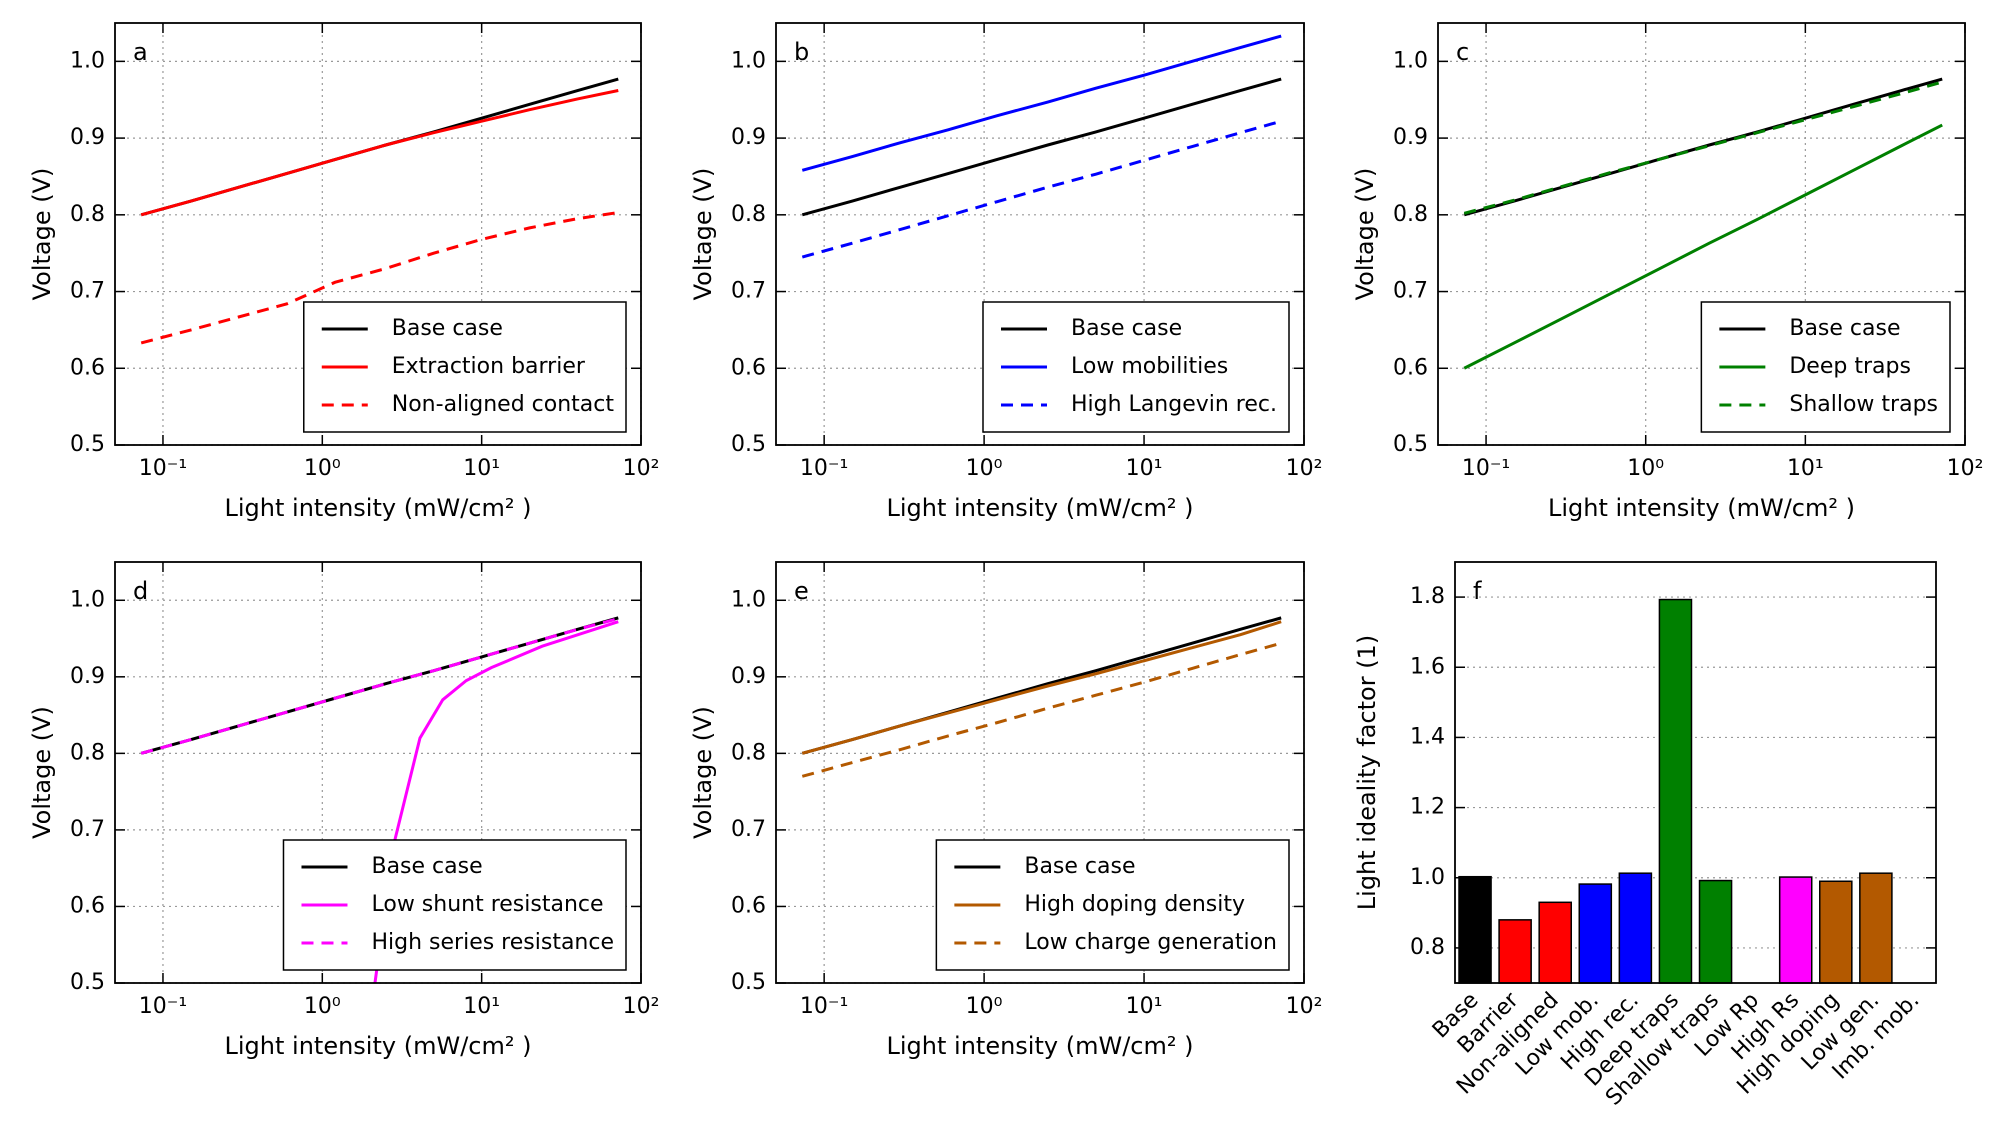 The image size is (2000, 1143). What do you see at coordinates (1427, 596) in the screenshot?
I see `y-tick-label: 1.8` at bounding box center [1427, 596].